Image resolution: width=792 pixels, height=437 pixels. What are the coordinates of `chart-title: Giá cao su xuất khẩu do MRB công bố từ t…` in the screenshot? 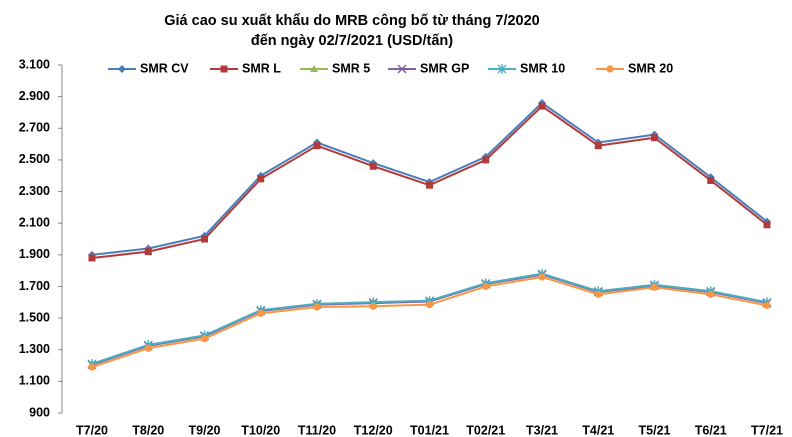 It's located at (351, 21).